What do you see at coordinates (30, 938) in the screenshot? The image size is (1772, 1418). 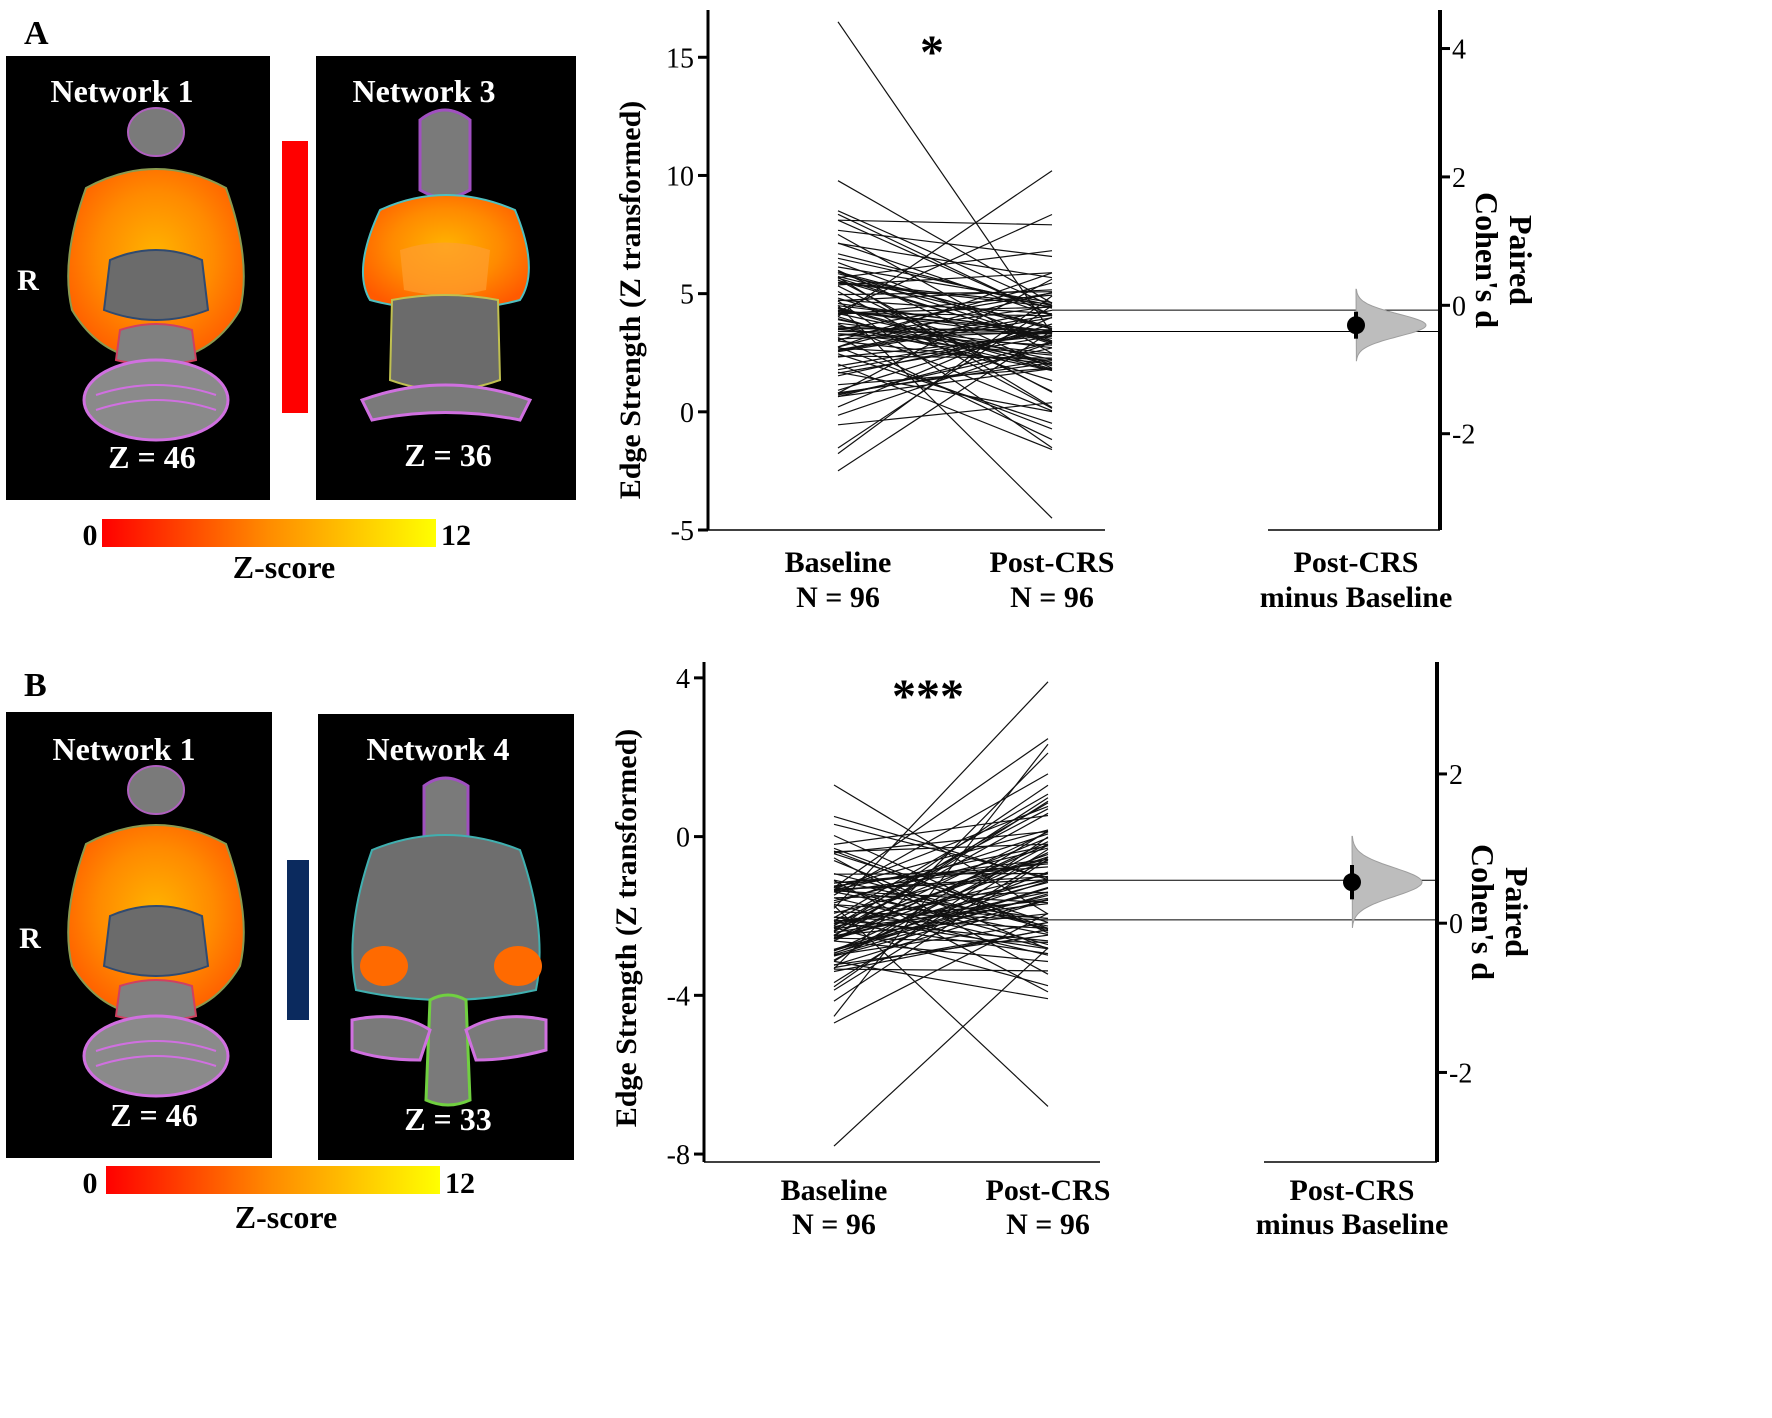 I see `brain-b-left-side: R` at bounding box center [30, 938].